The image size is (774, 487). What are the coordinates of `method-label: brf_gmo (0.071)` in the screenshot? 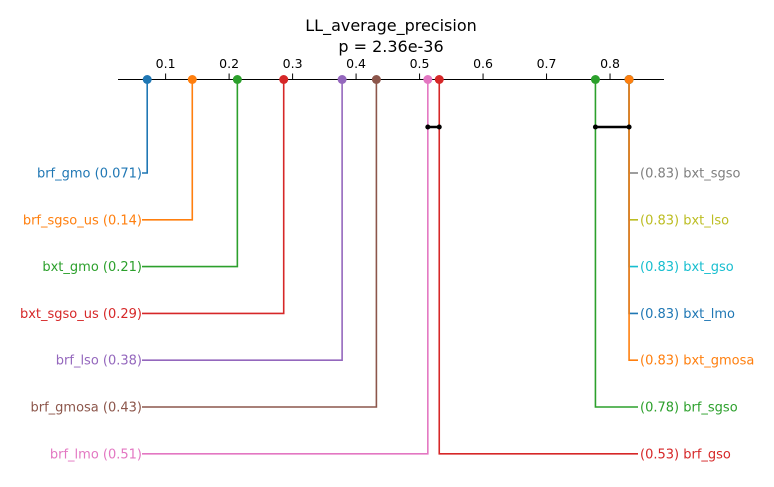 It's located at (89, 174).